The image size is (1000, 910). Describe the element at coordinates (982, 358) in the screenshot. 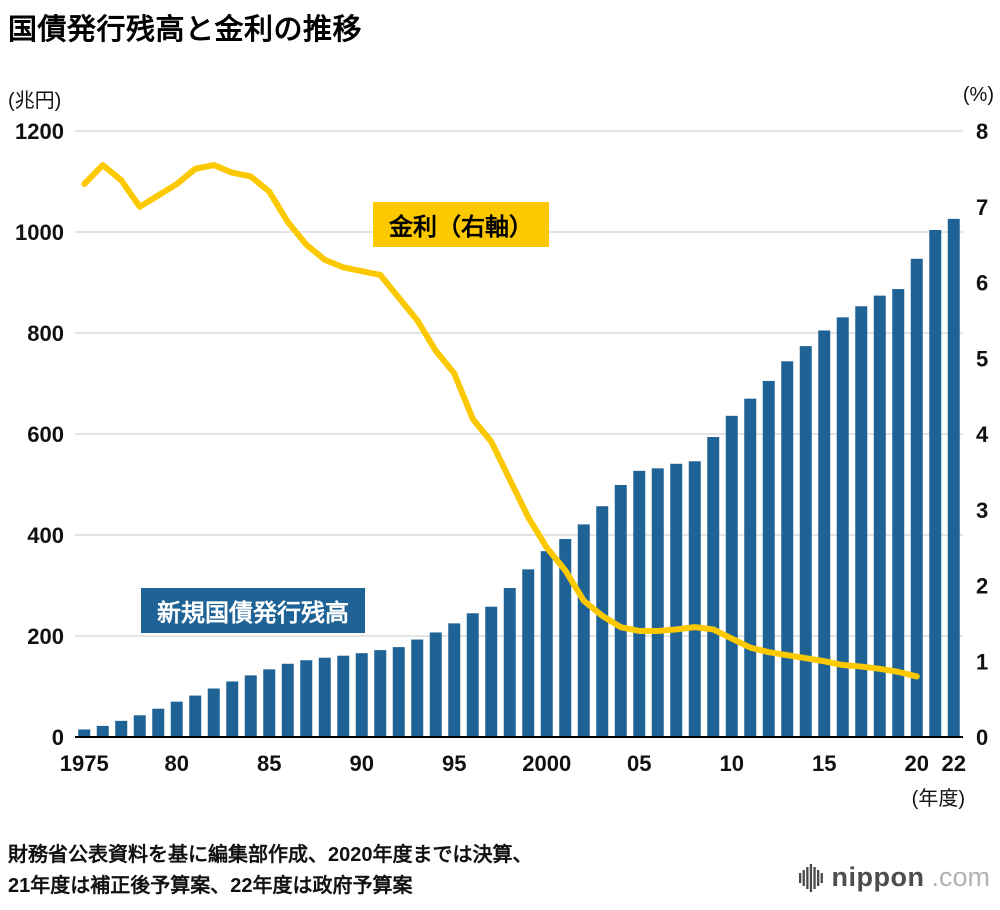

I see `y-axis-right-label: 5` at that location.